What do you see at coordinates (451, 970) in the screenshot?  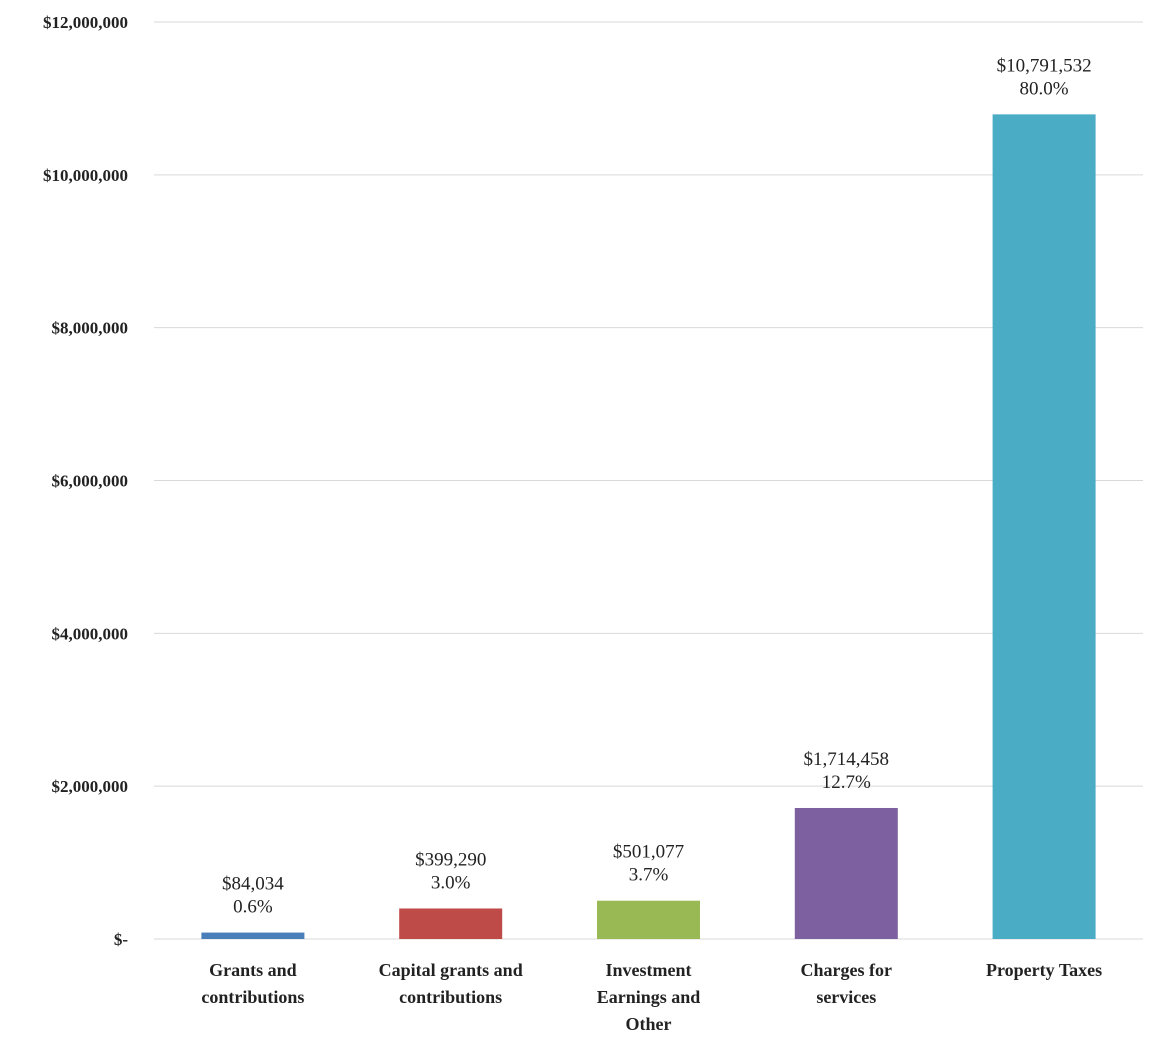 I see `category-label: Capital grants and` at bounding box center [451, 970].